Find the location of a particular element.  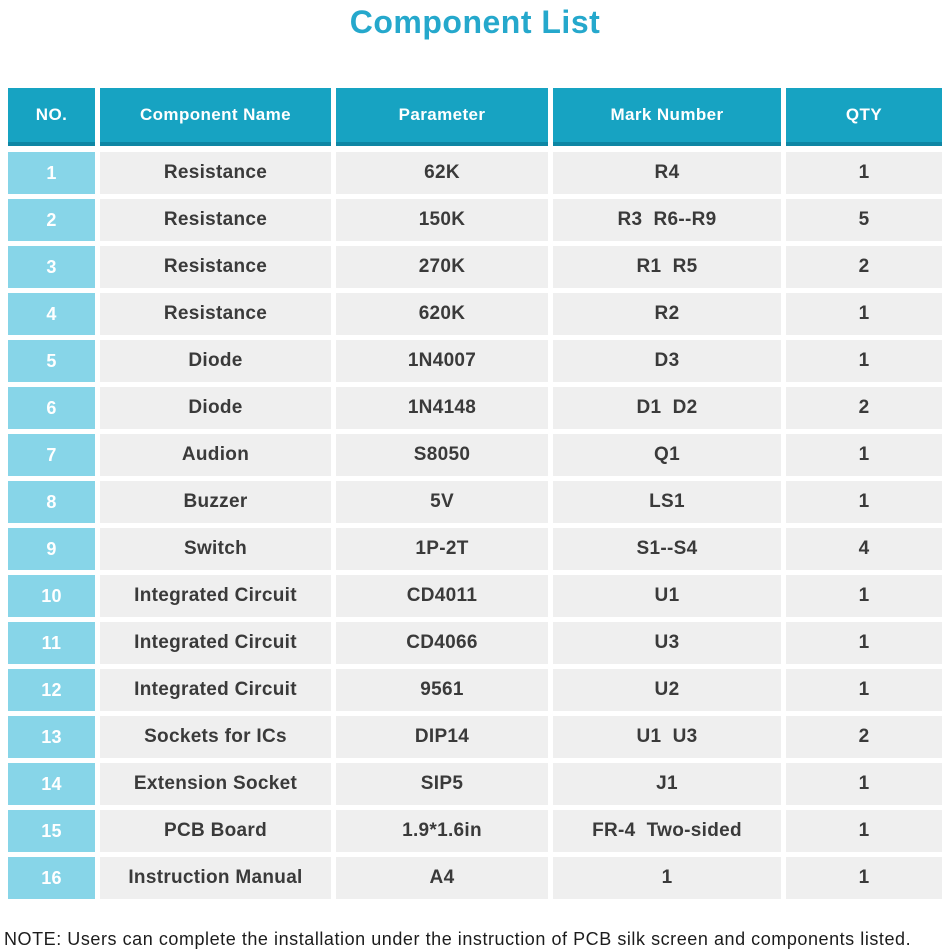

component-name-cell: Instruction Manual is located at coordinates (215, 878).